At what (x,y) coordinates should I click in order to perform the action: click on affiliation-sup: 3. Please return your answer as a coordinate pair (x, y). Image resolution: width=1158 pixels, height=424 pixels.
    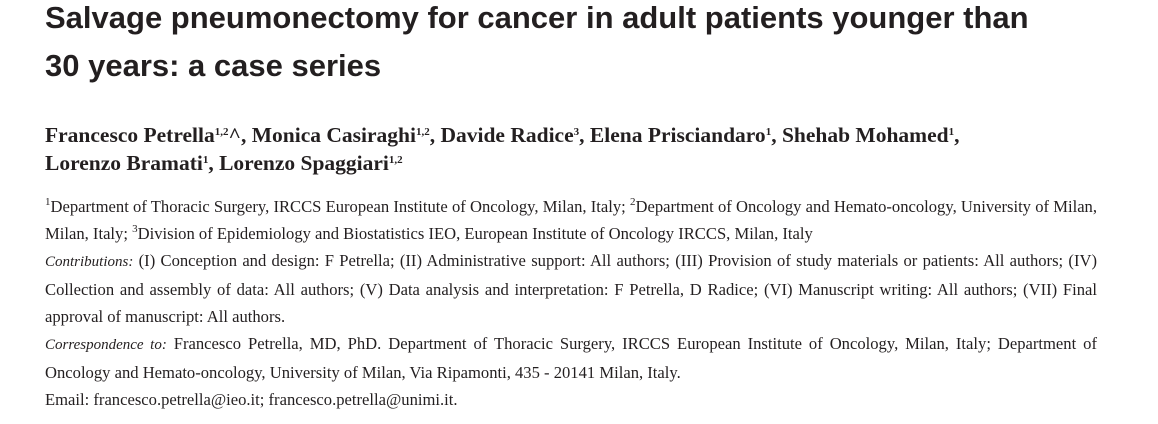
    Looking at the image, I should click on (135, 229).